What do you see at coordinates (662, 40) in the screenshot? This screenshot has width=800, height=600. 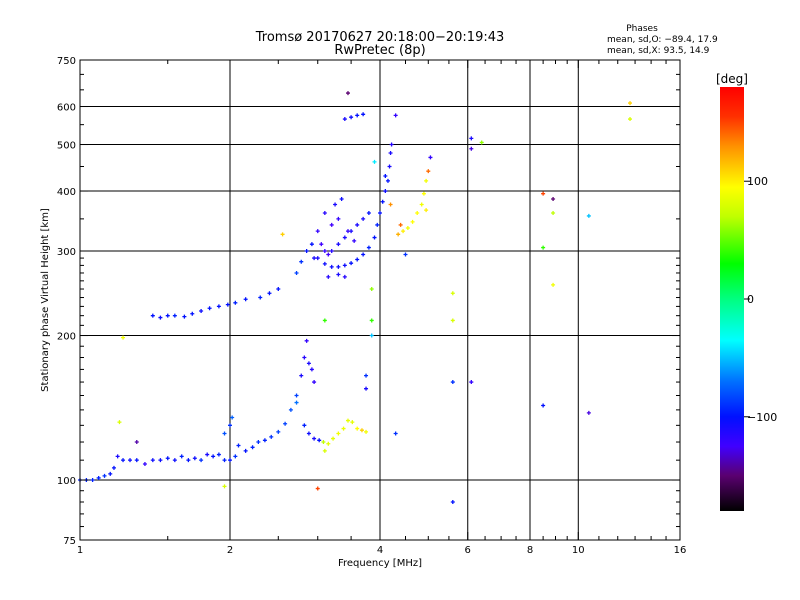 I see `phase-box-line-o: mean, sd,O: −89.4, 17.9` at bounding box center [662, 40].